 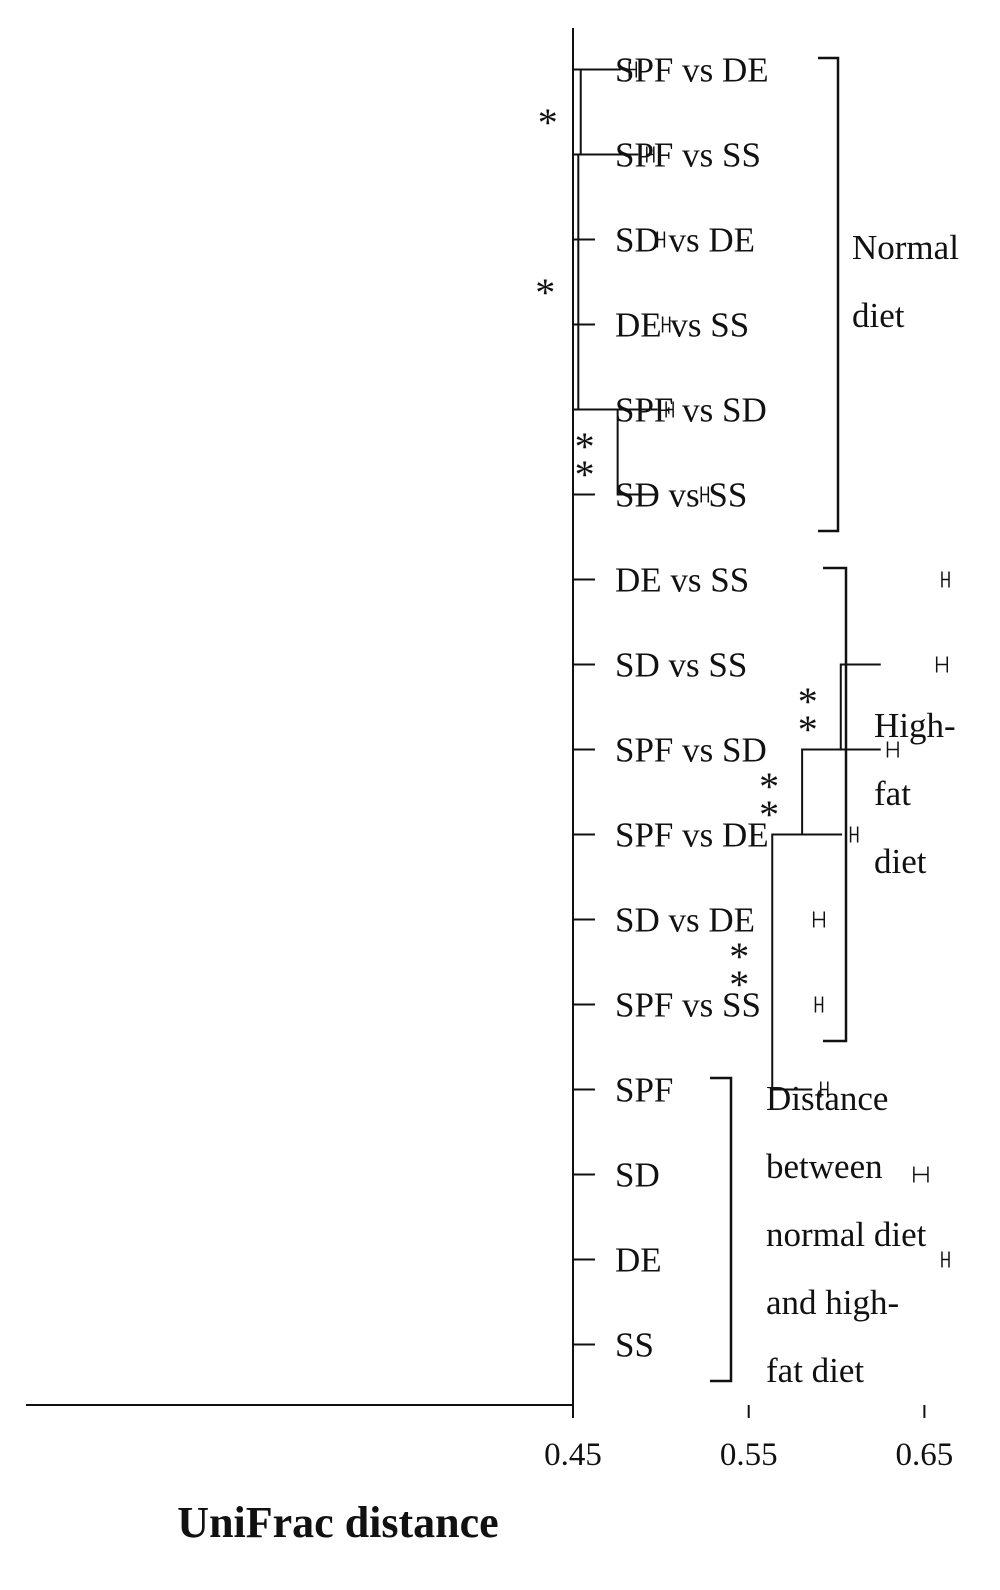 What do you see at coordinates (905, 247) in the screenshot?
I see `group-label: Normal` at bounding box center [905, 247].